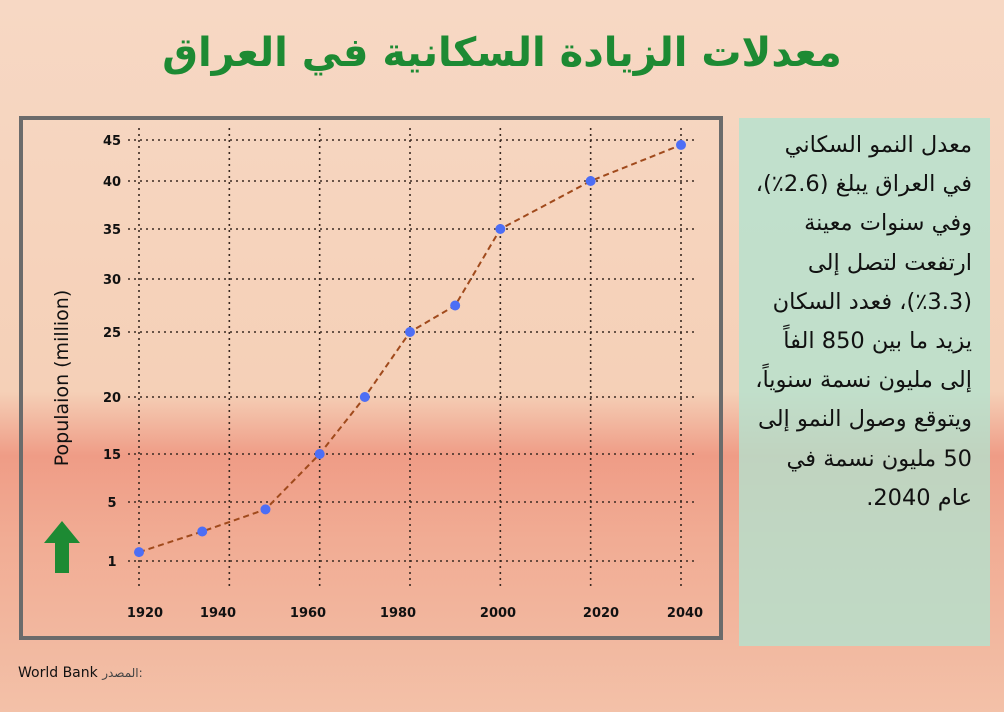 The width and height of the screenshot is (1004, 712). What do you see at coordinates (601, 613) in the screenshot?
I see `x-tick-label: 2020` at bounding box center [601, 613].